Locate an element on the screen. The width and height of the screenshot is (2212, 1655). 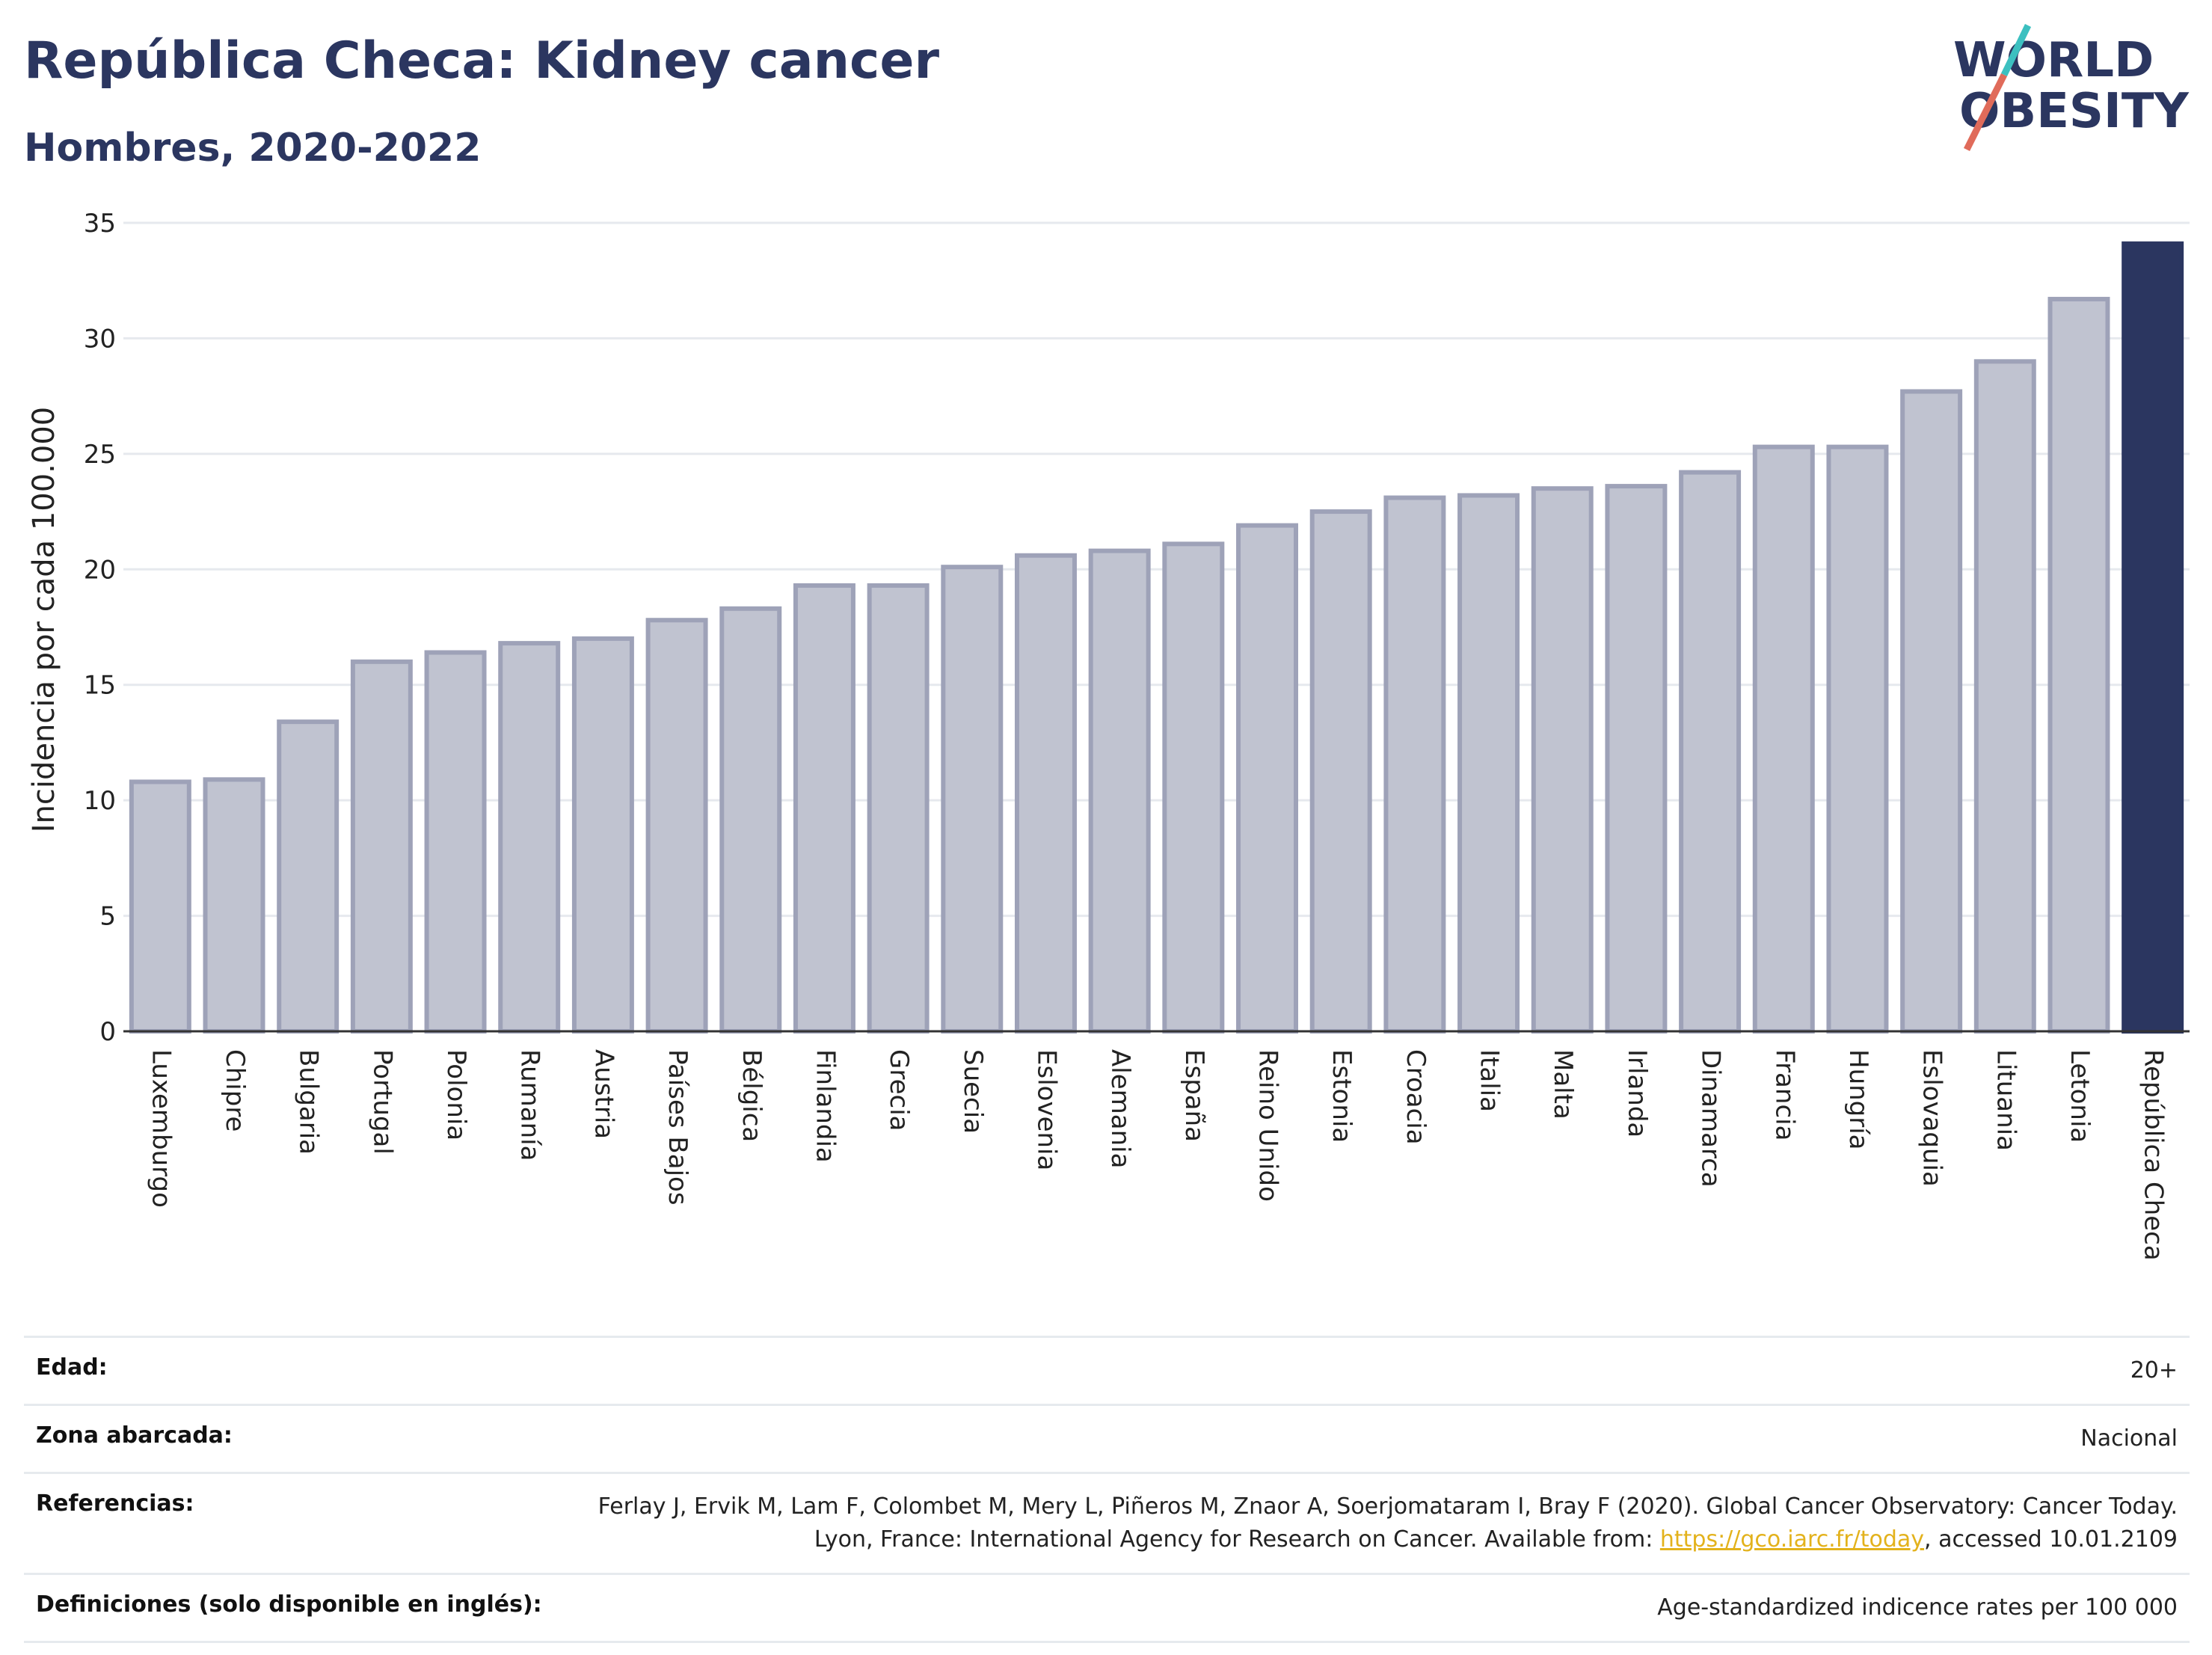
x-tick-label: Eslovaquia is located at coordinates (1932, 1118).